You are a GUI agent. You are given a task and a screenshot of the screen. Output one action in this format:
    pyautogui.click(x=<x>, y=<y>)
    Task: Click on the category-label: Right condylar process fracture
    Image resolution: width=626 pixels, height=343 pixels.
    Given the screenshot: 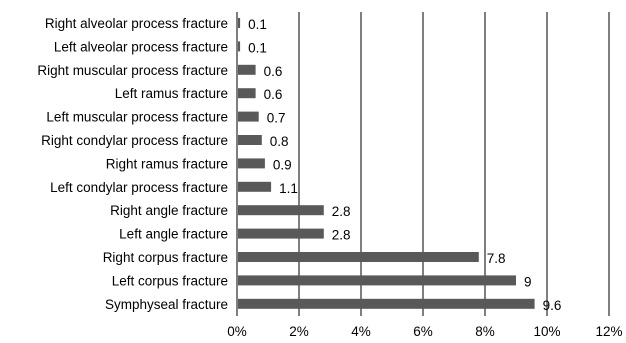 What is the action you would take?
    pyautogui.click(x=134, y=140)
    